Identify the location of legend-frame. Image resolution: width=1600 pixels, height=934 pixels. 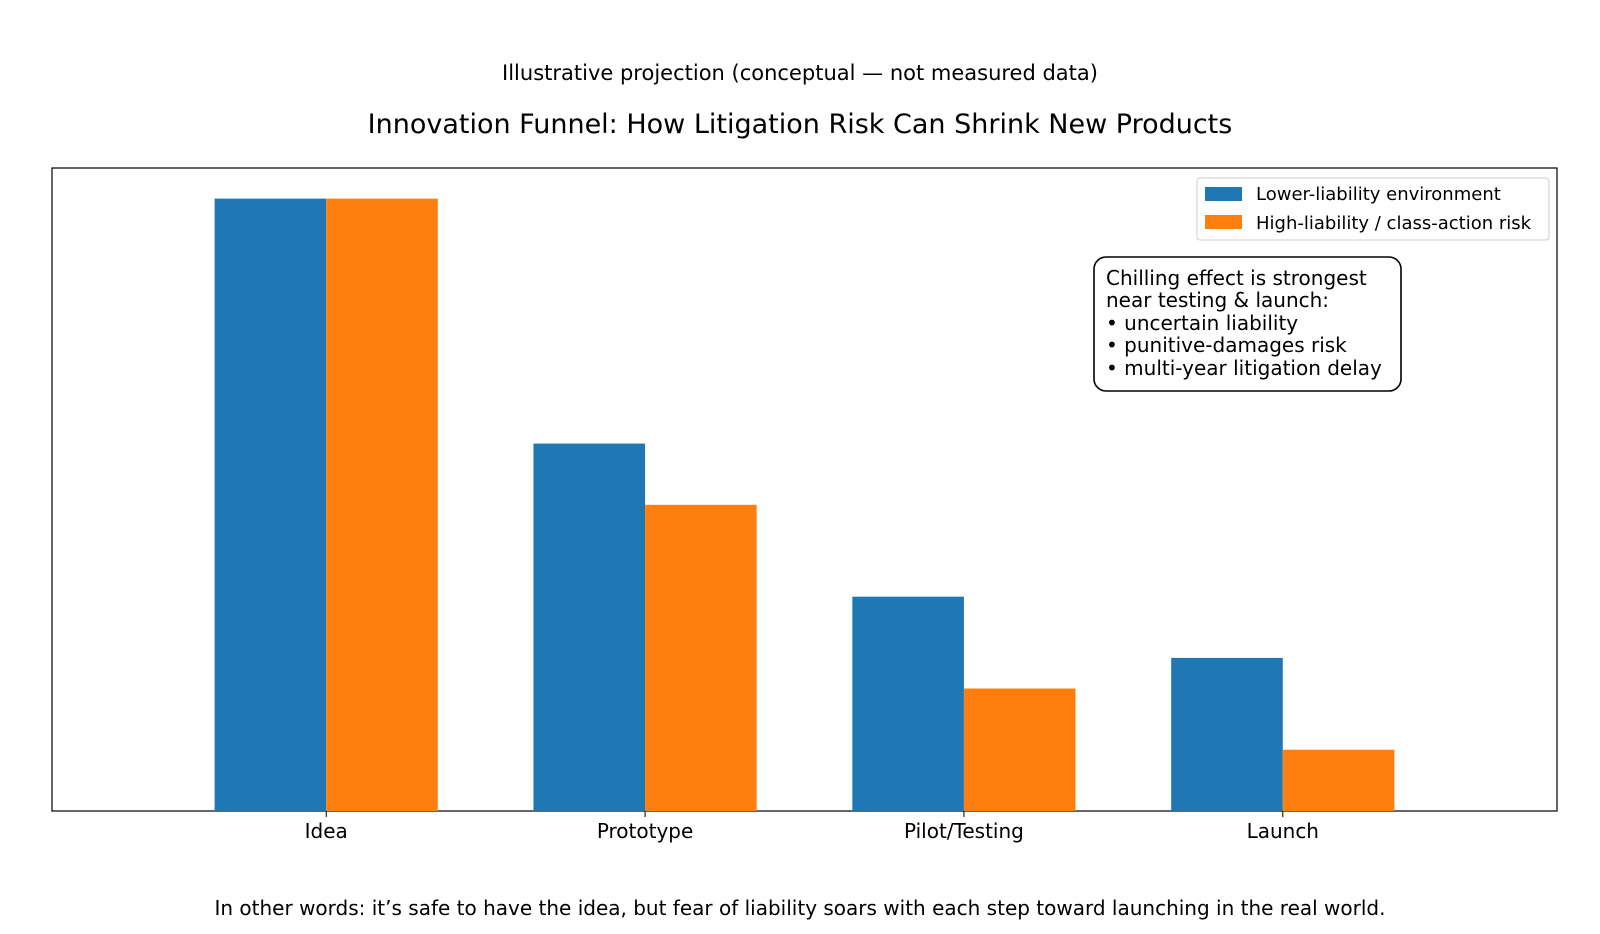
(1373, 209).